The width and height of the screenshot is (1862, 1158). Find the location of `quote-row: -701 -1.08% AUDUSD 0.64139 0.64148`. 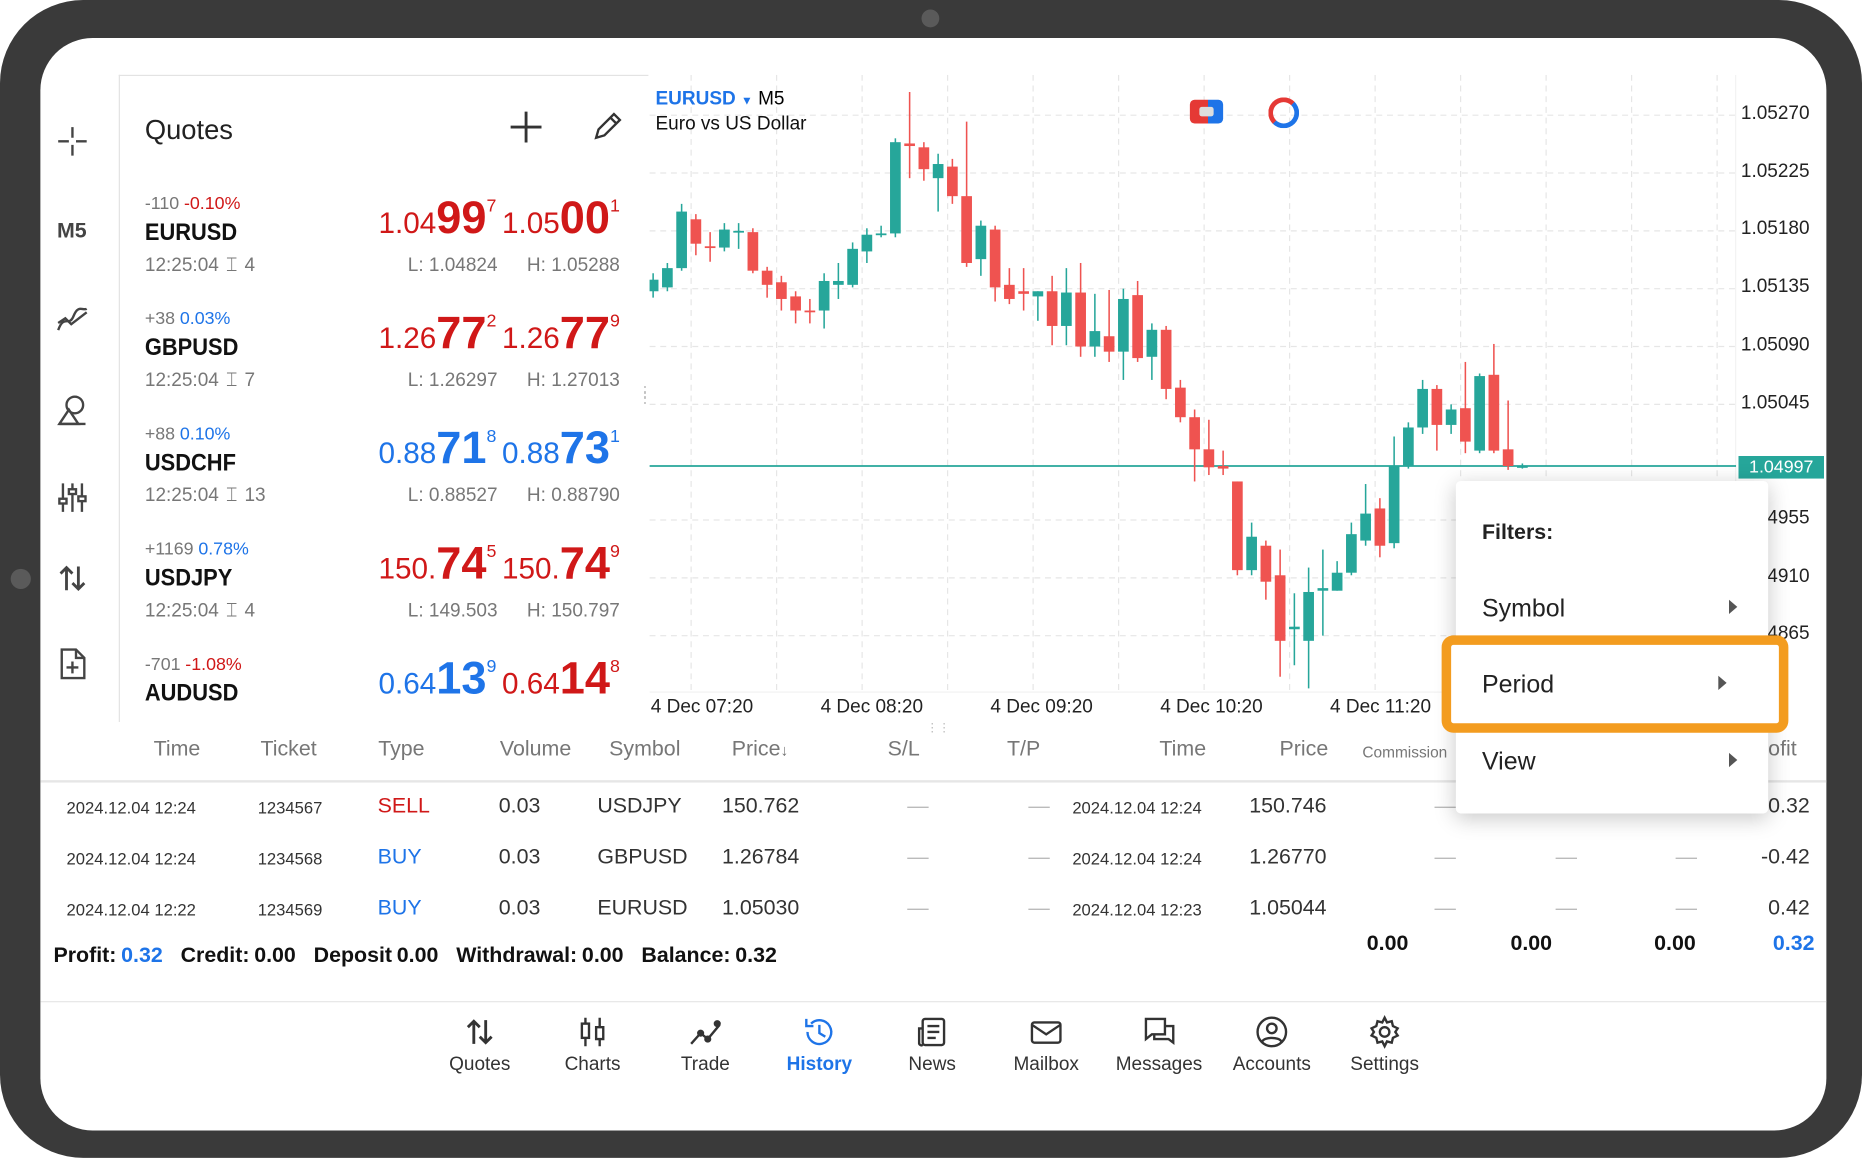

quote-row: -701 -1.08% AUDUSD 0.64139 0.64148 is located at coordinates (384, 688).